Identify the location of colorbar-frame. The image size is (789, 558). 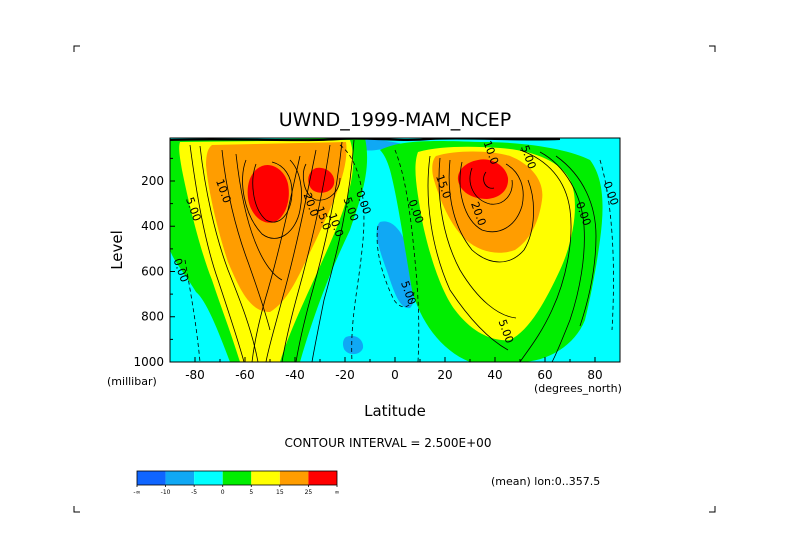
(237, 478).